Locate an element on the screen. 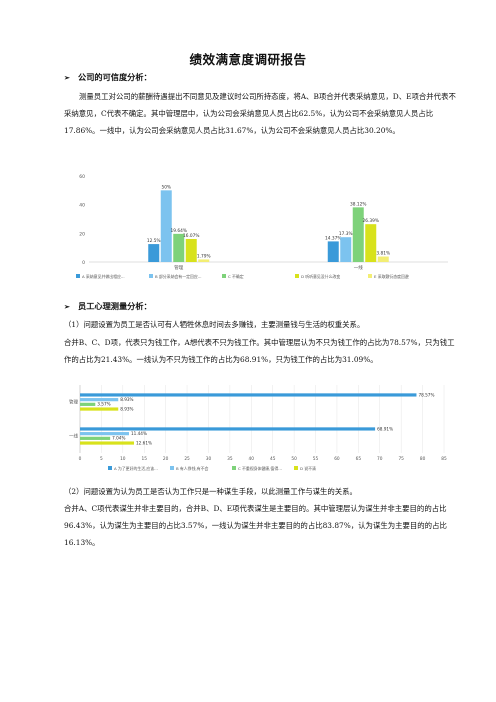 The height and width of the screenshot is (702, 496). data-label: 14.37% is located at coordinates (333, 238).